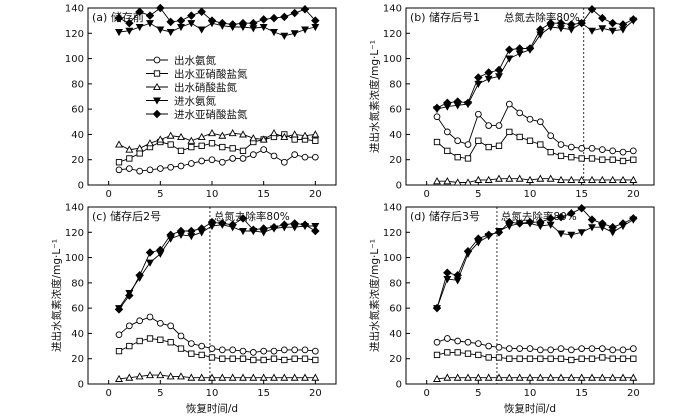 This screenshot has height=420, width=700. I want to click on x-tick-label: 5, so click(160, 194).